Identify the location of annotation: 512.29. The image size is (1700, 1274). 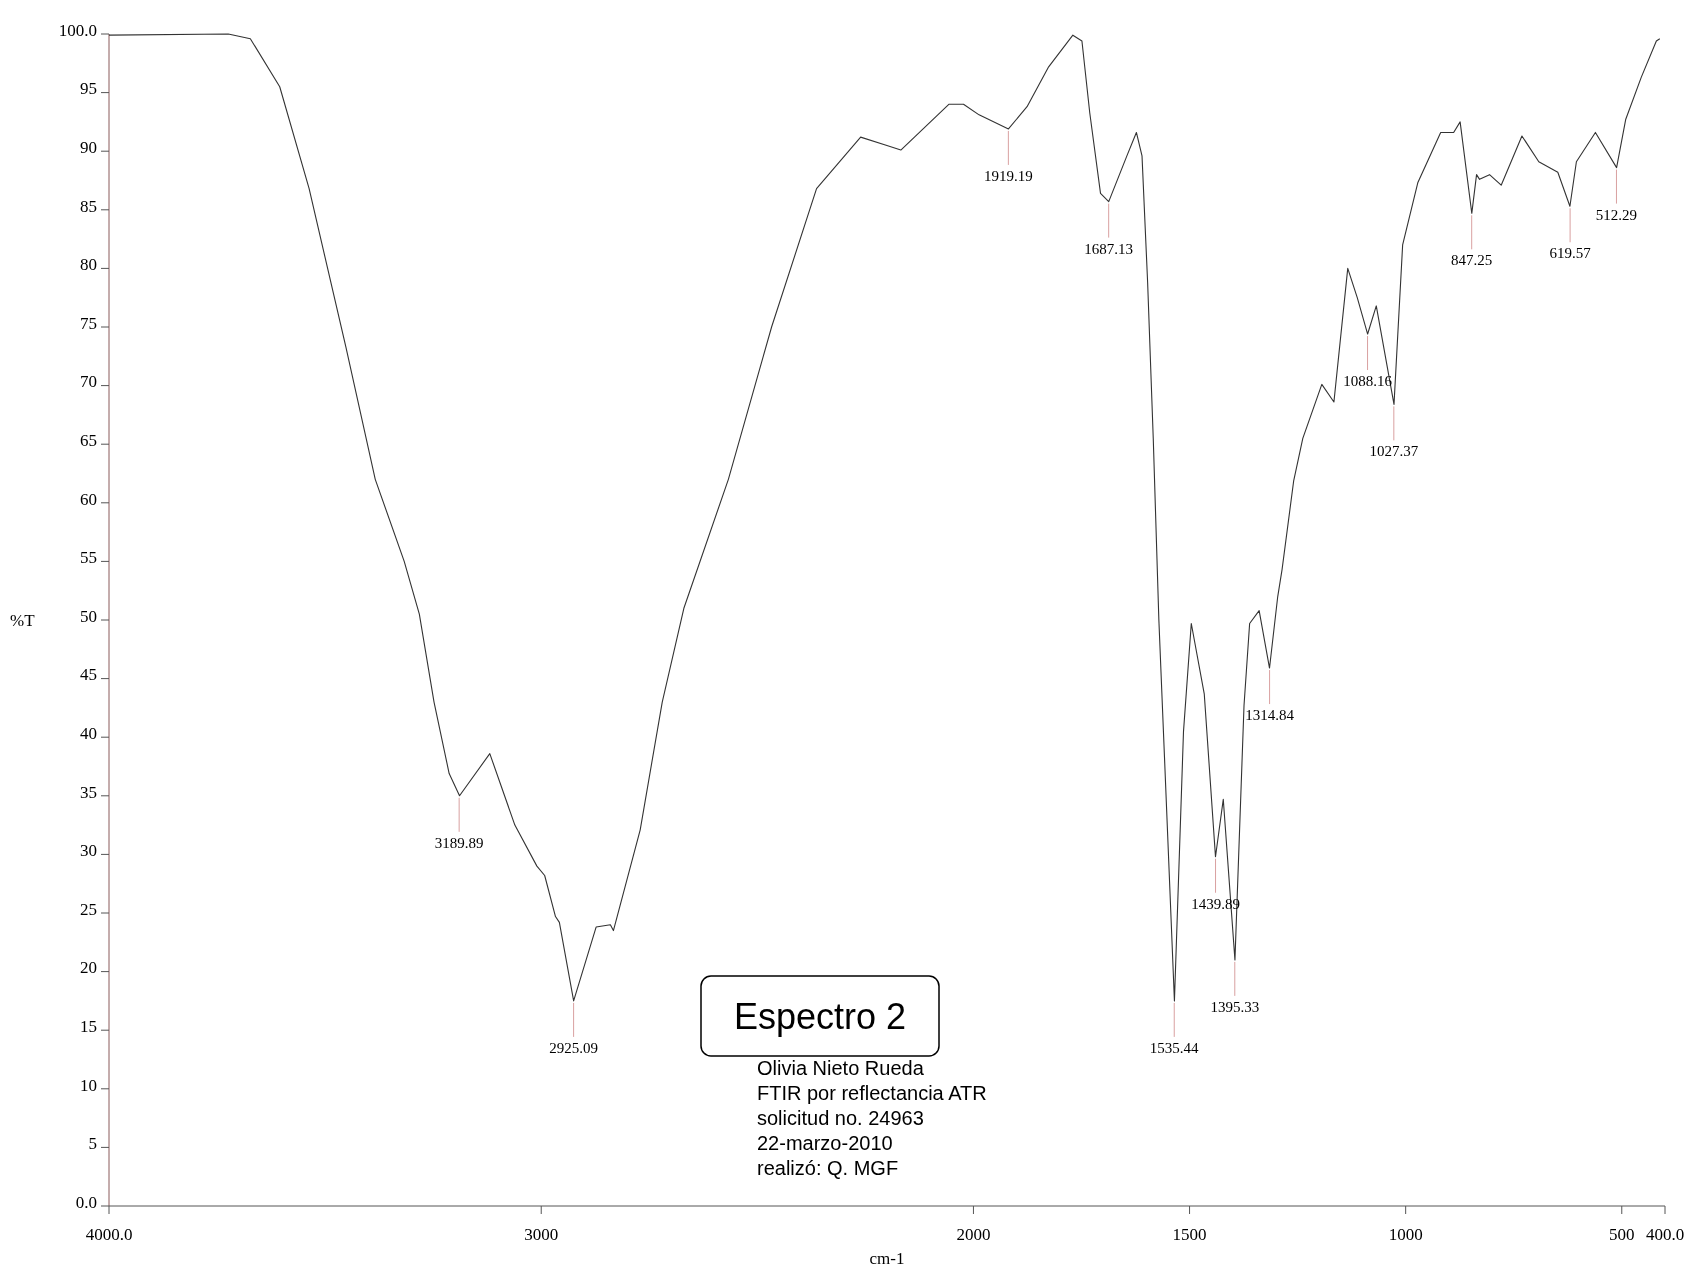
(1616, 214).